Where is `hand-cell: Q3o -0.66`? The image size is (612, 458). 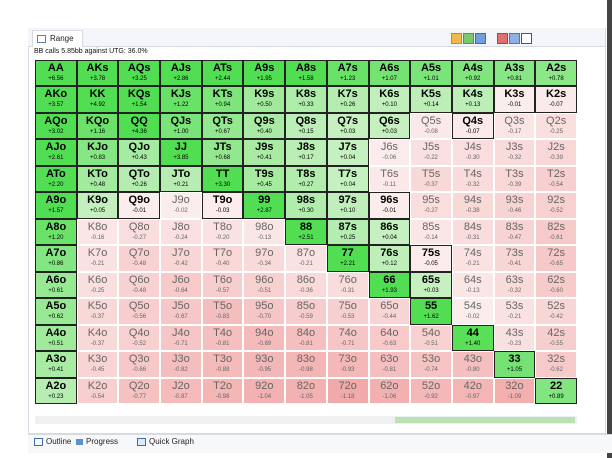
hand-cell: Q3o -0.66 is located at coordinates (139, 364).